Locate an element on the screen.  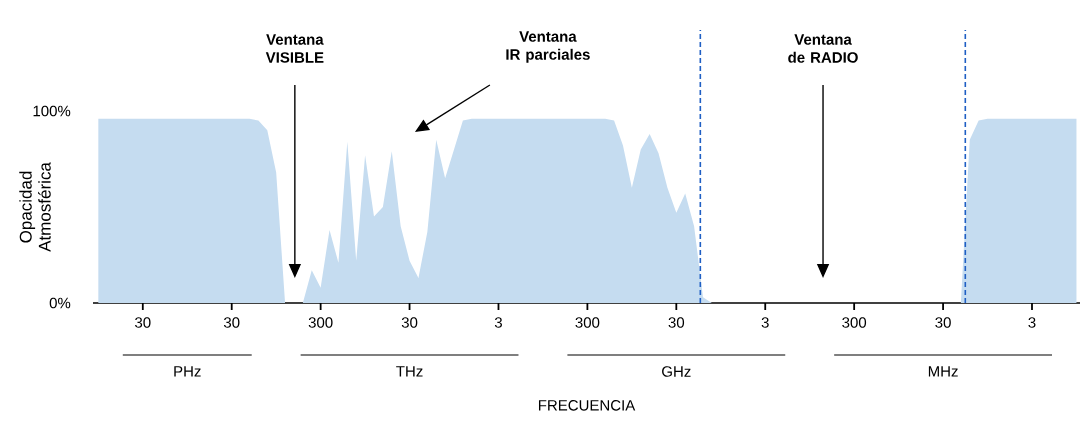
text: THz is located at coordinates (409, 371).